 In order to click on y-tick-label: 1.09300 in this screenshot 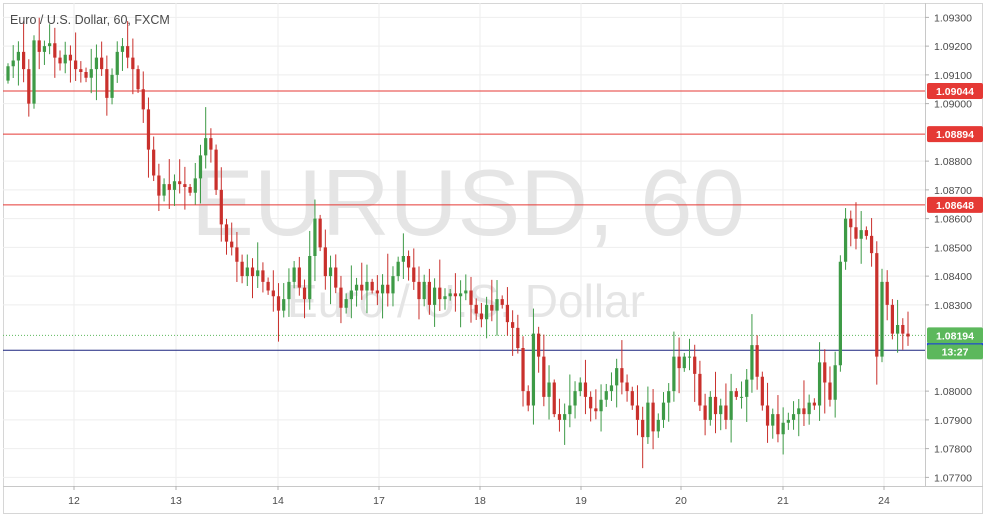, I will do `click(953, 18)`.